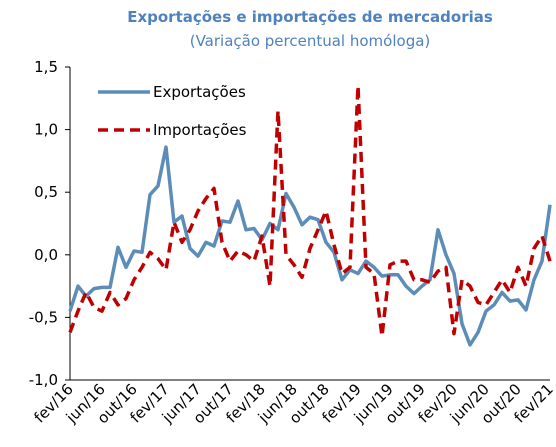 The image size is (556, 447). I want to click on chart-subtitle: (Variação percentual homóloga), so click(310, 41).